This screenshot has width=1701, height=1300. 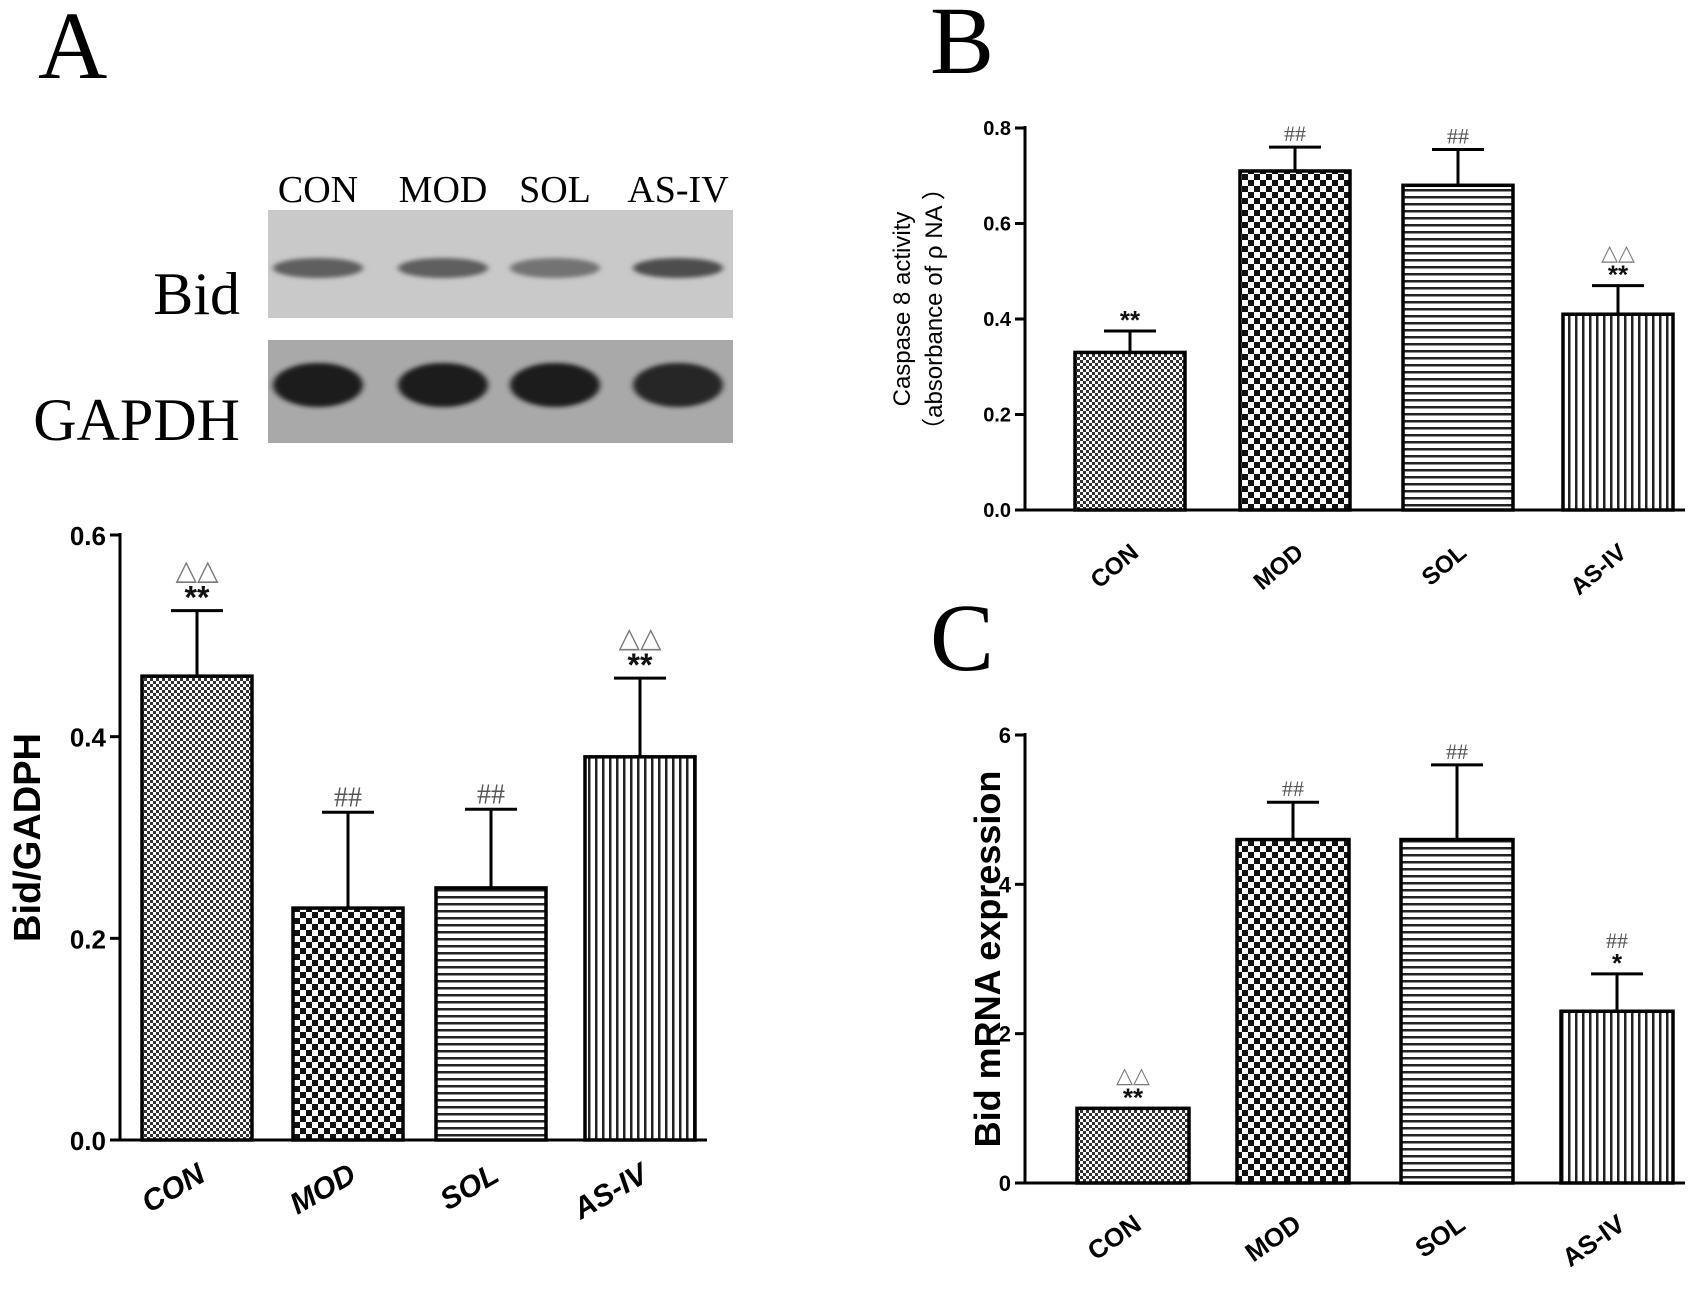 I want to click on blot-lane-label: CON, so click(x=318, y=190).